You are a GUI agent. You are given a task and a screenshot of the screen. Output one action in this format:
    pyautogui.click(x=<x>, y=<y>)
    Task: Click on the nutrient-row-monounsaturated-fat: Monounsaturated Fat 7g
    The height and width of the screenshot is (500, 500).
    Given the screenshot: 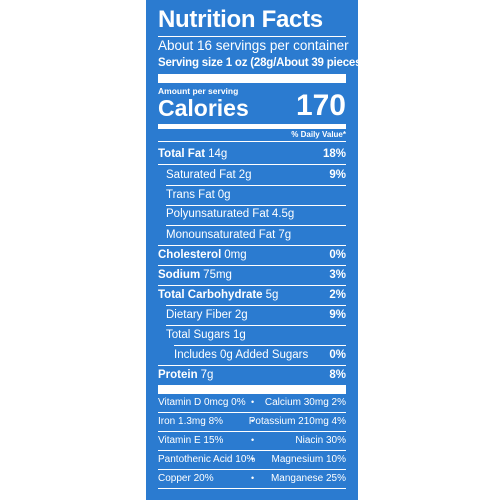 What is the action you would take?
    pyautogui.click(x=252, y=235)
    